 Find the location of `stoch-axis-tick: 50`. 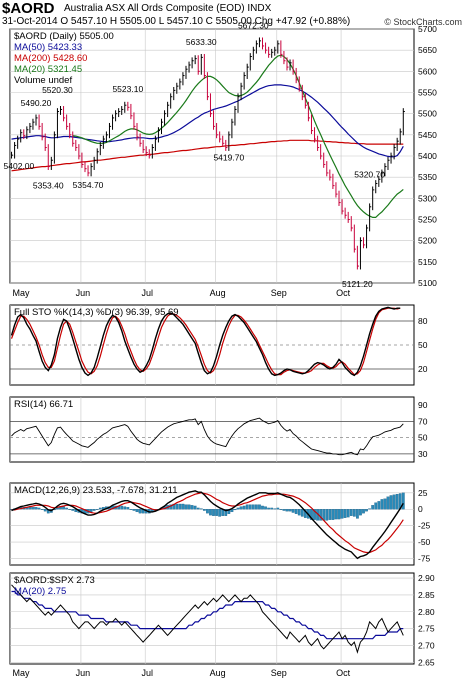

stoch-axis-tick: 50 is located at coordinates (423, 345).